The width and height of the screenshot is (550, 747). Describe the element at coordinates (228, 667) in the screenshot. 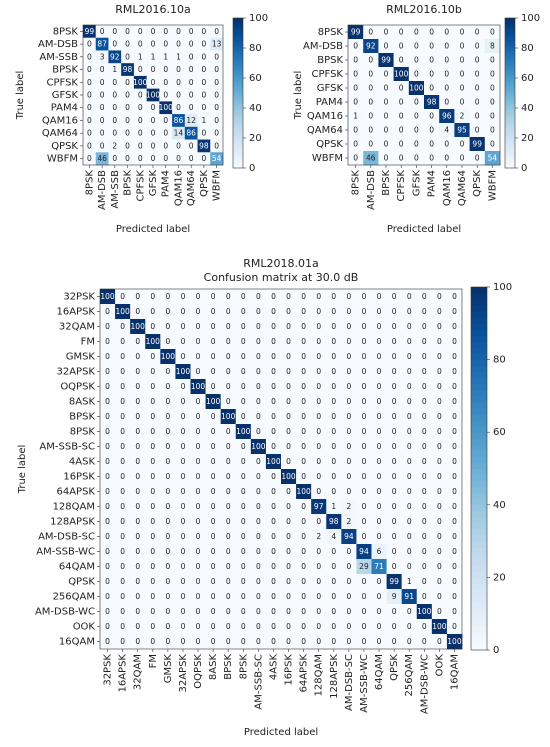

I see `x-tick-label: BPSK` at that location.